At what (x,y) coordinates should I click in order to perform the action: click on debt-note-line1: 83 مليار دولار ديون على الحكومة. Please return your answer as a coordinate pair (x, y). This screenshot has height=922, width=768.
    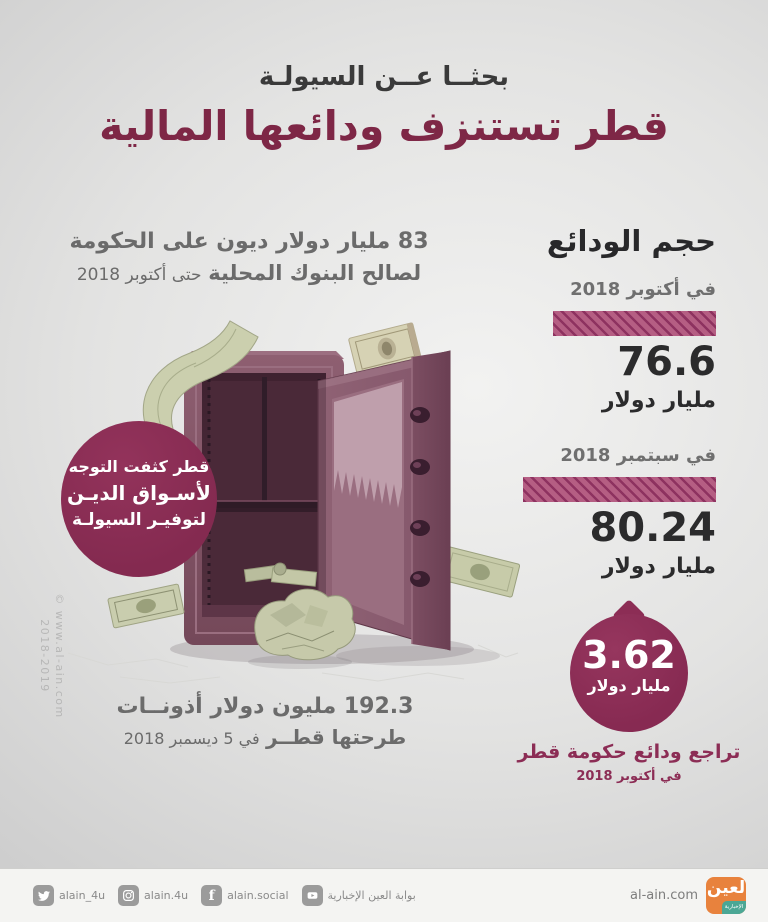
    Looking at the image, I should click on (249, 241).